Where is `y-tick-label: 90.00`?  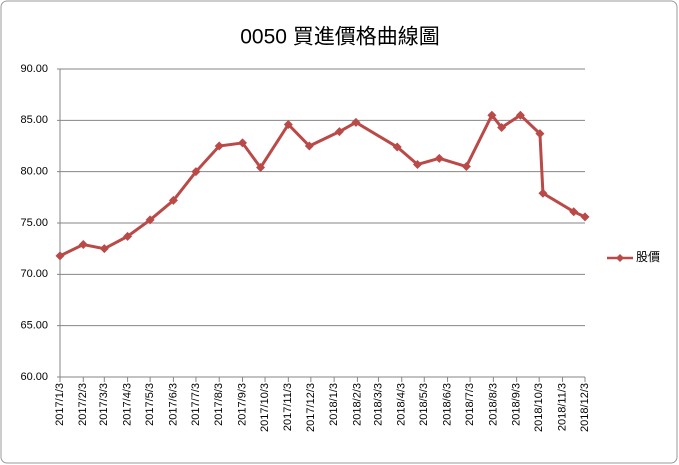 y-tick-label: 90.00 is located at coordinates (34, 69).